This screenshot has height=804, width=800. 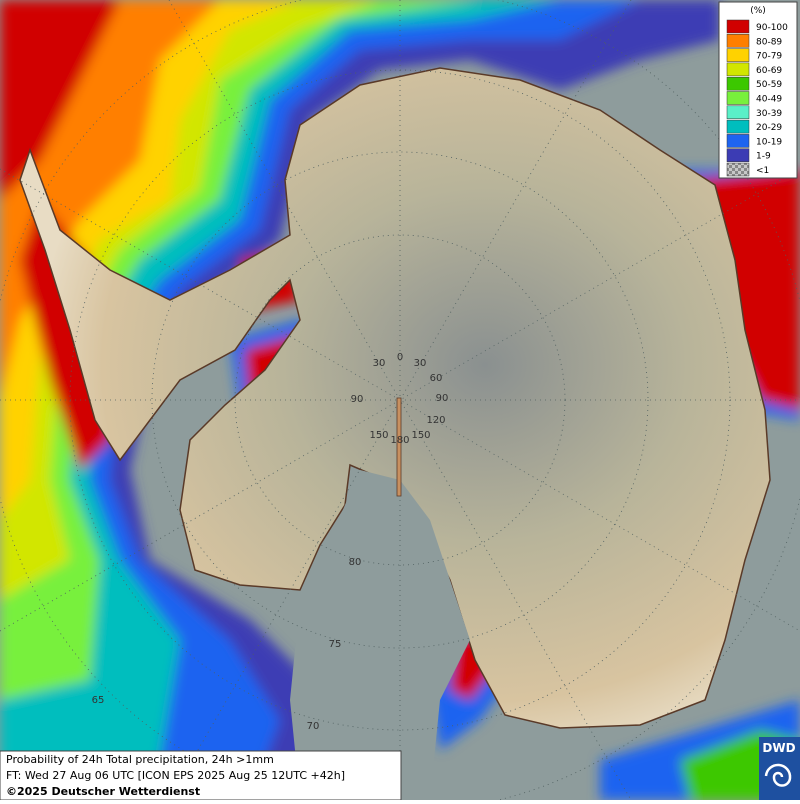 What do you see at coordinates (772, 28) in the screenshot?
I see `legend-label: 90-100` at bounding box center [772, 28].